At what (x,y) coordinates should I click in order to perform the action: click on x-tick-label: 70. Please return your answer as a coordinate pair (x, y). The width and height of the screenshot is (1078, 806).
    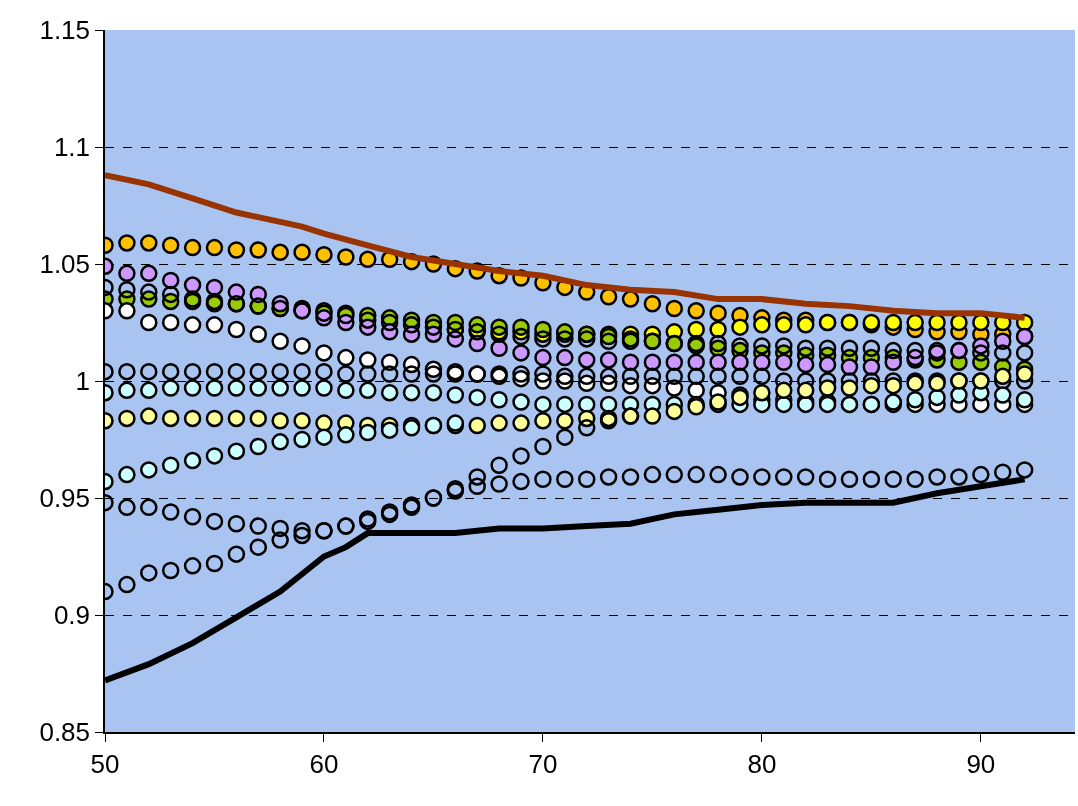
    Looking at the image, I should click on (543, 763).